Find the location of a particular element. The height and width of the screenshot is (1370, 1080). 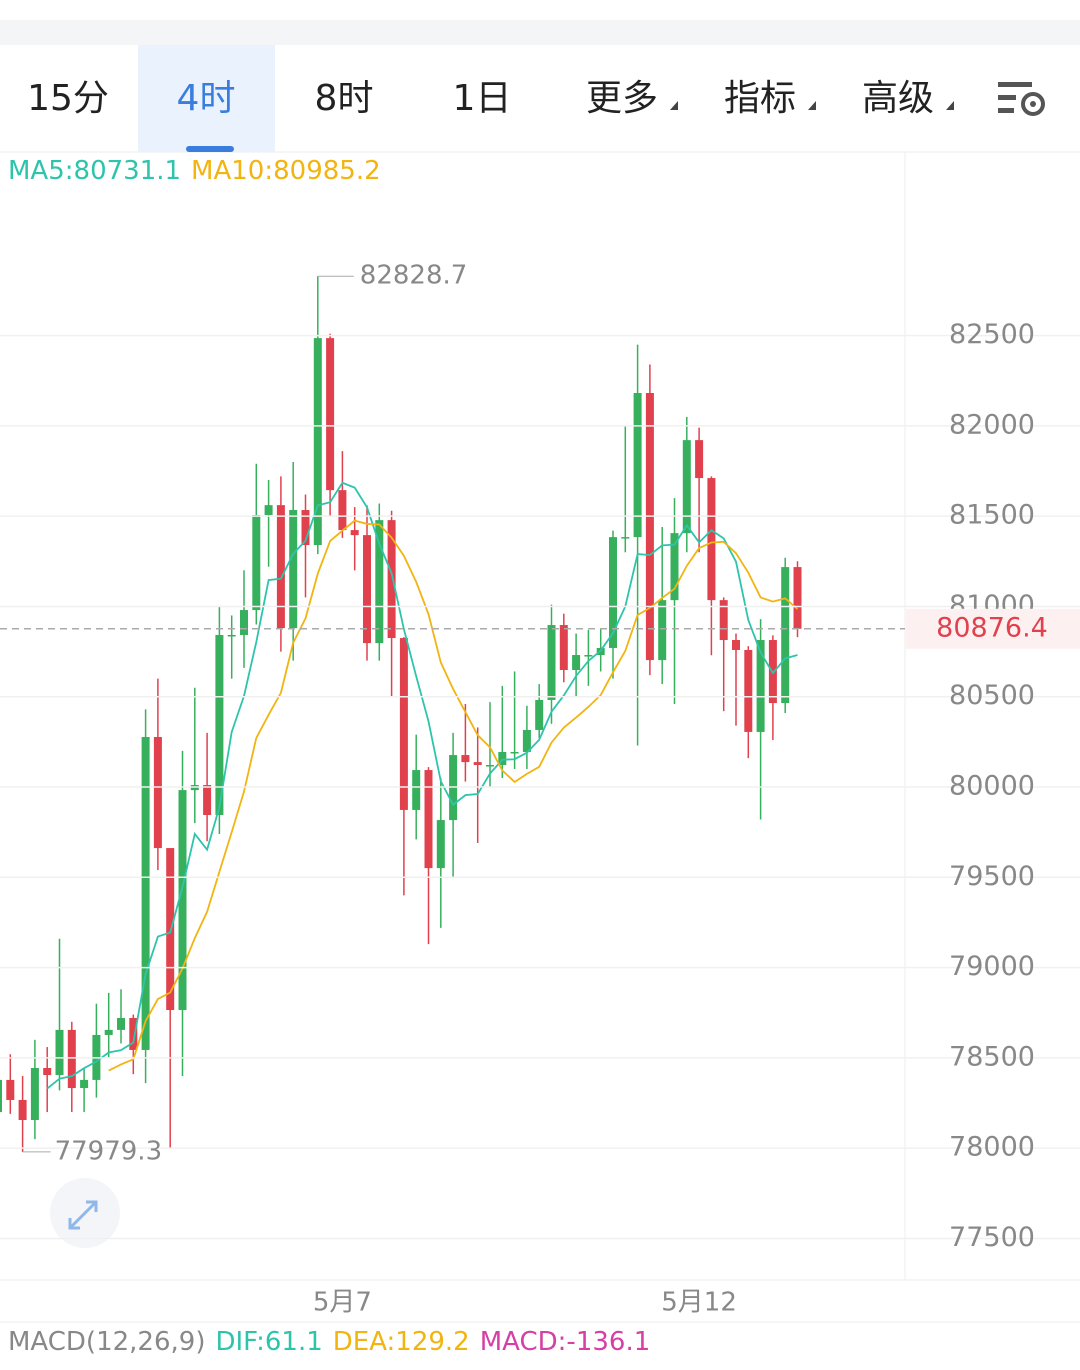

tab: 8时 is located at coordinates (344, 98).